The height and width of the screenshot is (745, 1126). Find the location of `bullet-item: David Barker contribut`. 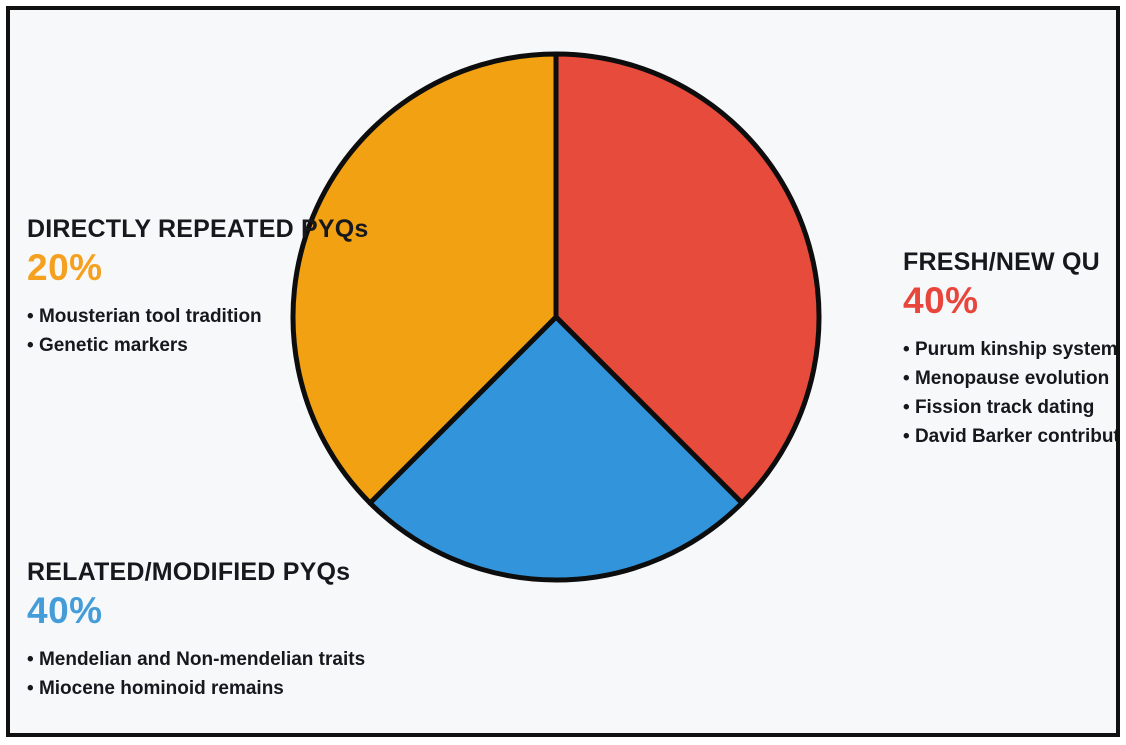

bullet-item: David Barker contribut is located at coordinates (1009, 436).